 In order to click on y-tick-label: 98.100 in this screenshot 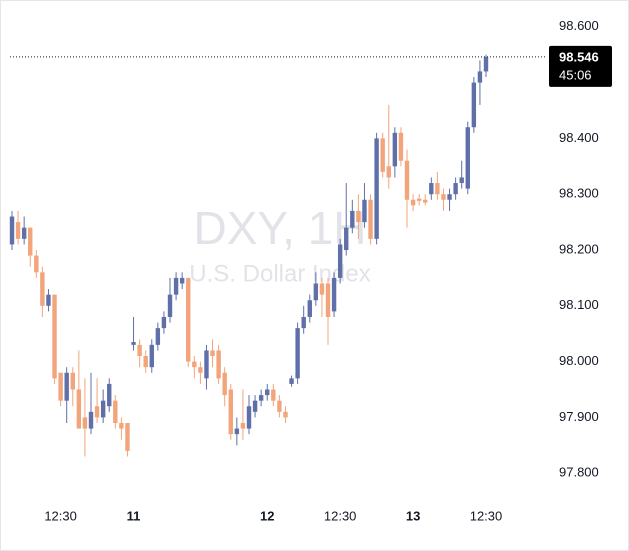, I will do `click(579, 304)`.